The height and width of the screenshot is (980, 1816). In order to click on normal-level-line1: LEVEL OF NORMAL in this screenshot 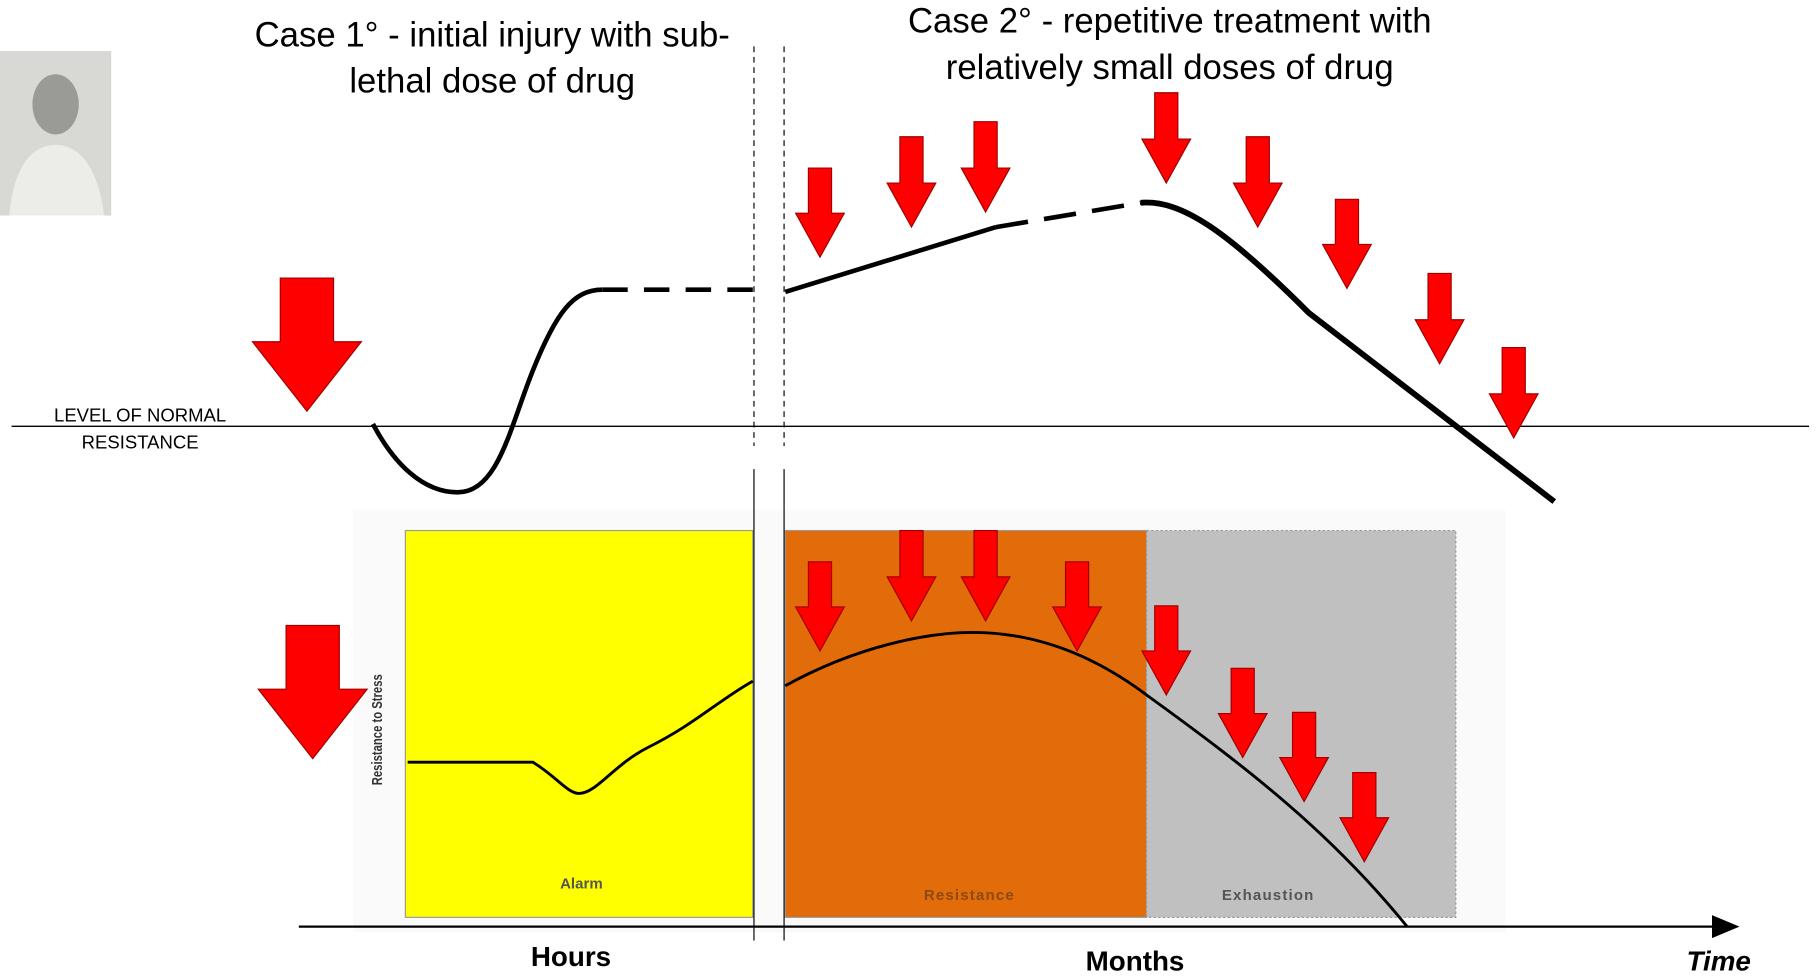, I will do `click(140, 415)`.